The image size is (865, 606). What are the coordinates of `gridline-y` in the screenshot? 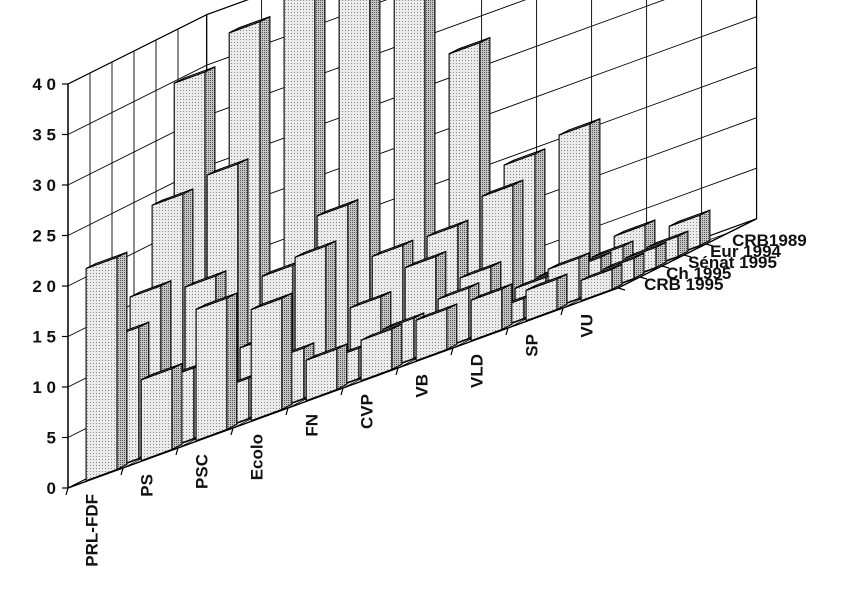 It's located at (227, 67).